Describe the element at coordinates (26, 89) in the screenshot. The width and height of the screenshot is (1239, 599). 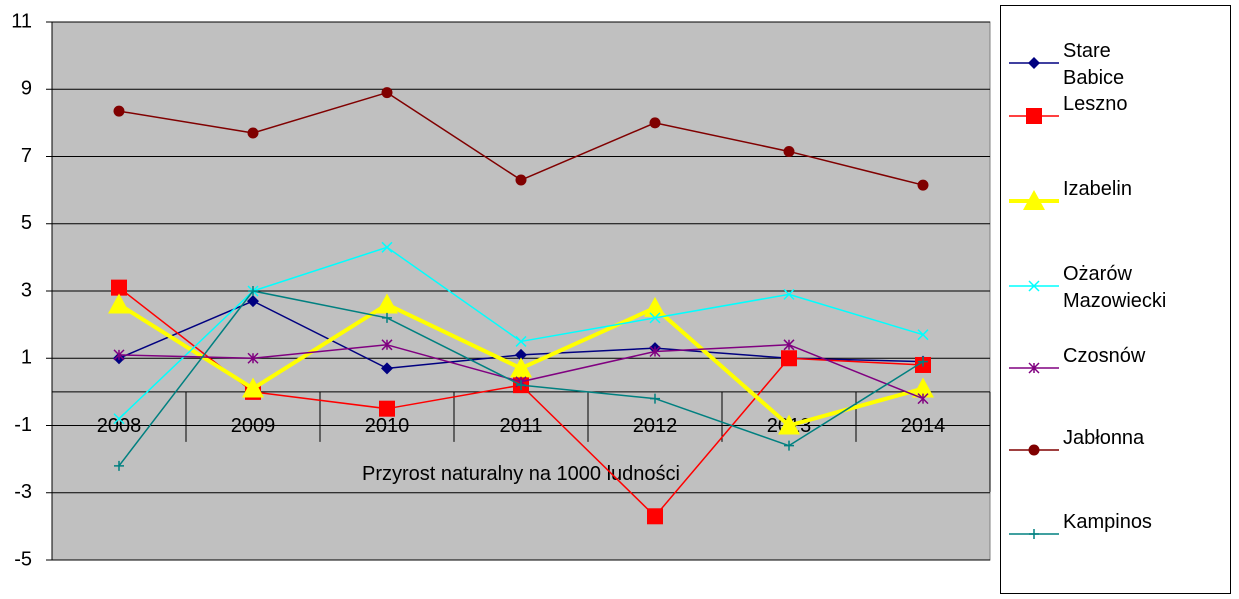
I see `y-tick-label: 9` at that location.